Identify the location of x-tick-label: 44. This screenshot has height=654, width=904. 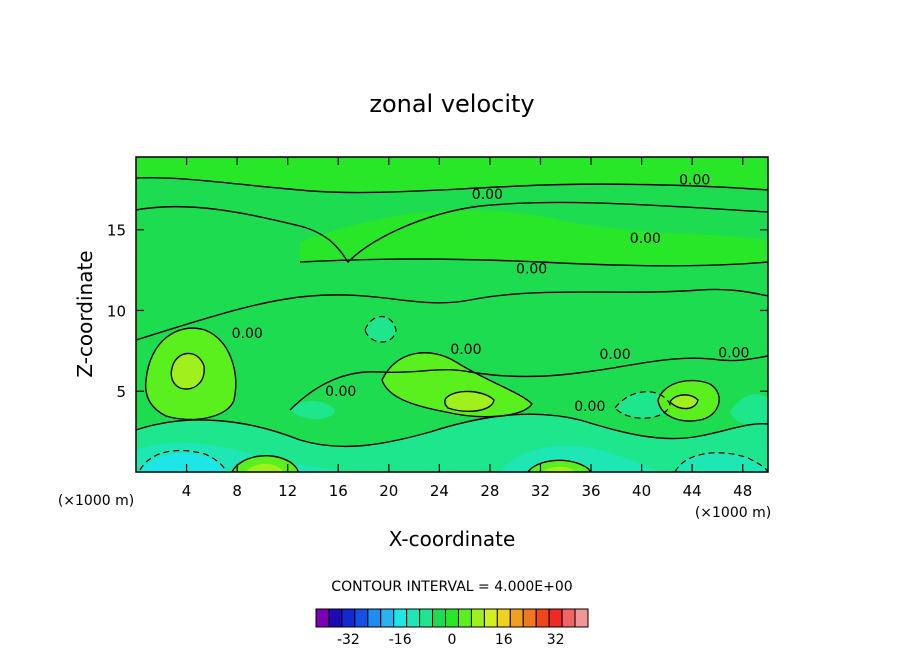
(692, 491).